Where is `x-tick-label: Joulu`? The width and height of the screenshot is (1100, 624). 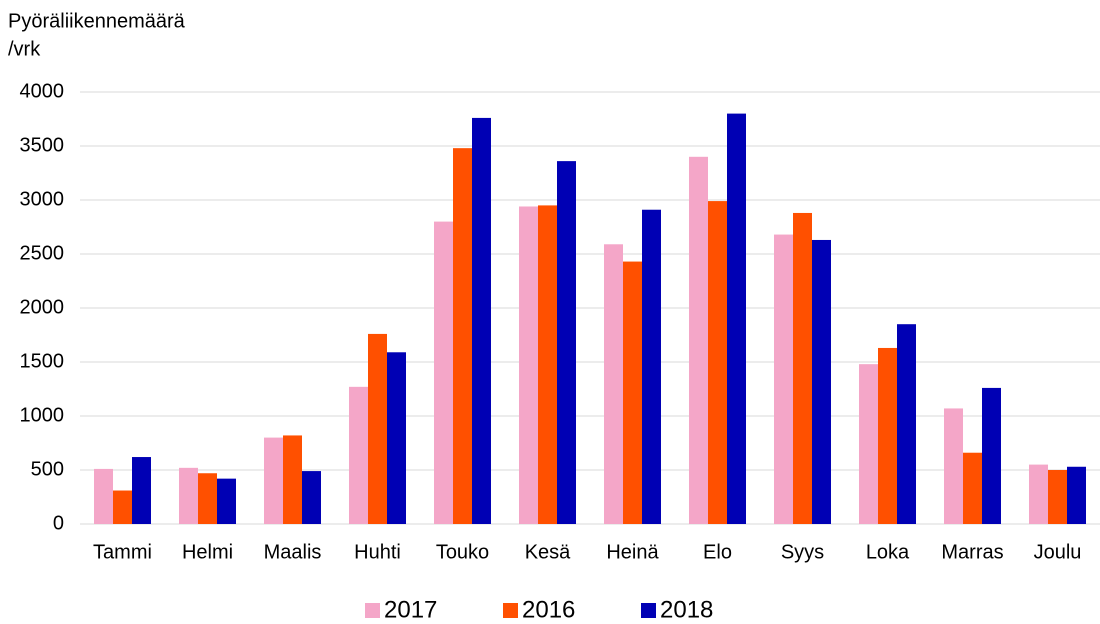 x-tick-label: Joulu is located at coordinates (1058, 552).